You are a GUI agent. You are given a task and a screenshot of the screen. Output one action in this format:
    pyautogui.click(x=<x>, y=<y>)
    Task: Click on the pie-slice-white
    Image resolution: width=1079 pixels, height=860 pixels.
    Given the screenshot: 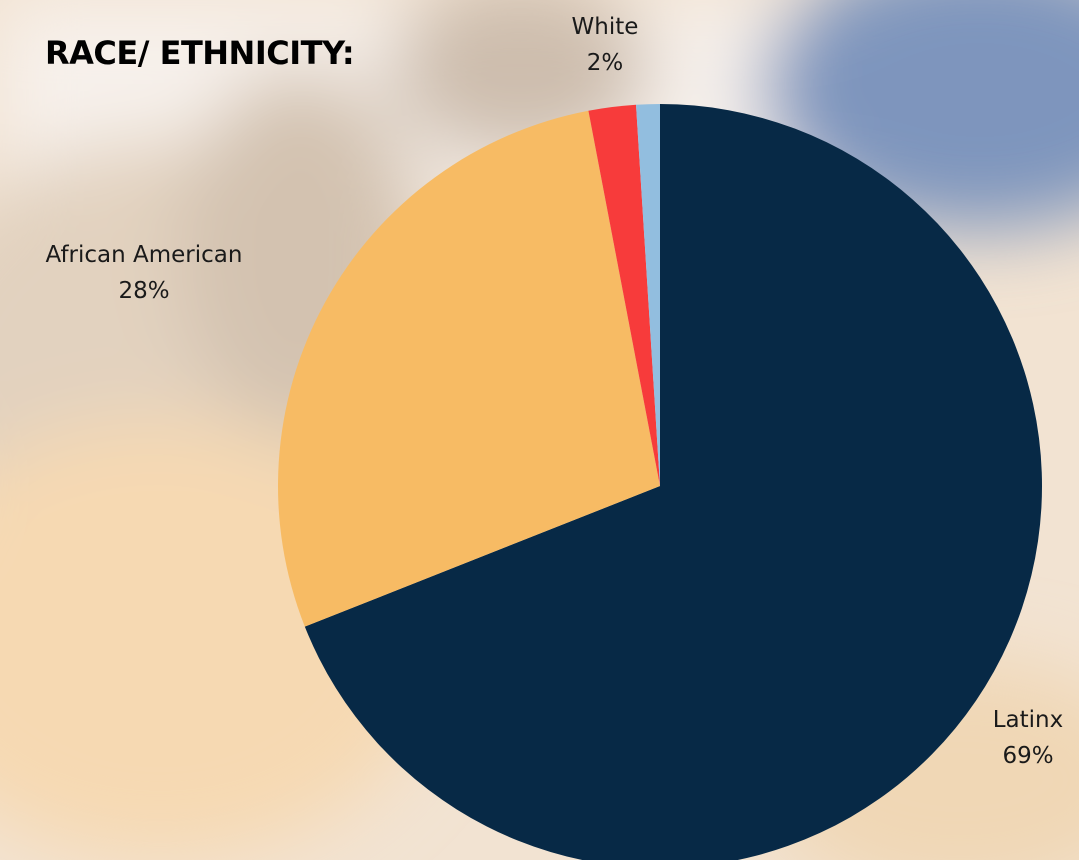 What is the action you would take?
    pyautogui.click(x=624, y=295)
    